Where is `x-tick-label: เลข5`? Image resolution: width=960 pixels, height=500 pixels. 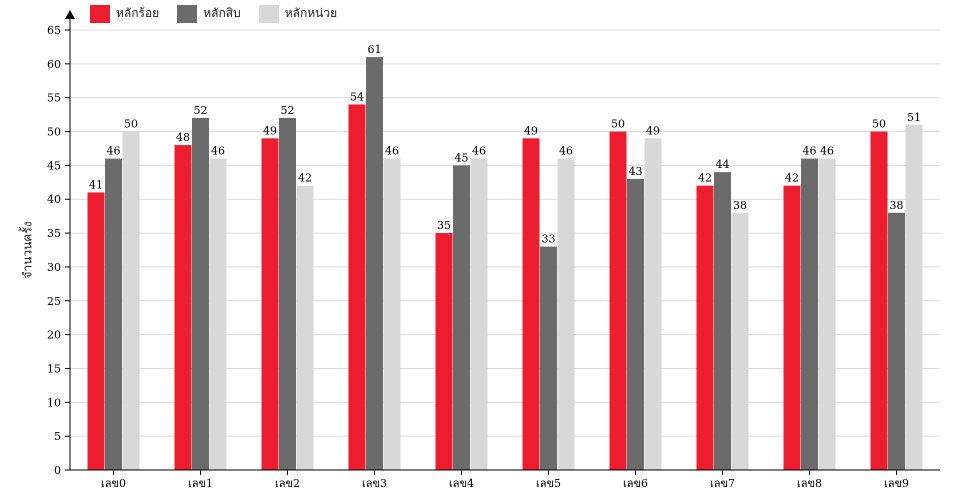 x-tick-label: เลข5 is located at coordinates (548, 483).